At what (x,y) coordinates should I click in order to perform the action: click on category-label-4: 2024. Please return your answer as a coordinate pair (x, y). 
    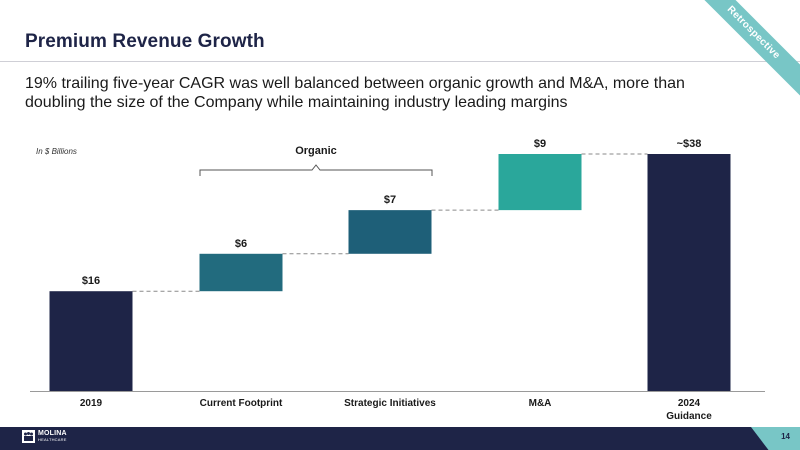
    Looking at the image, I should click on (689, 403).